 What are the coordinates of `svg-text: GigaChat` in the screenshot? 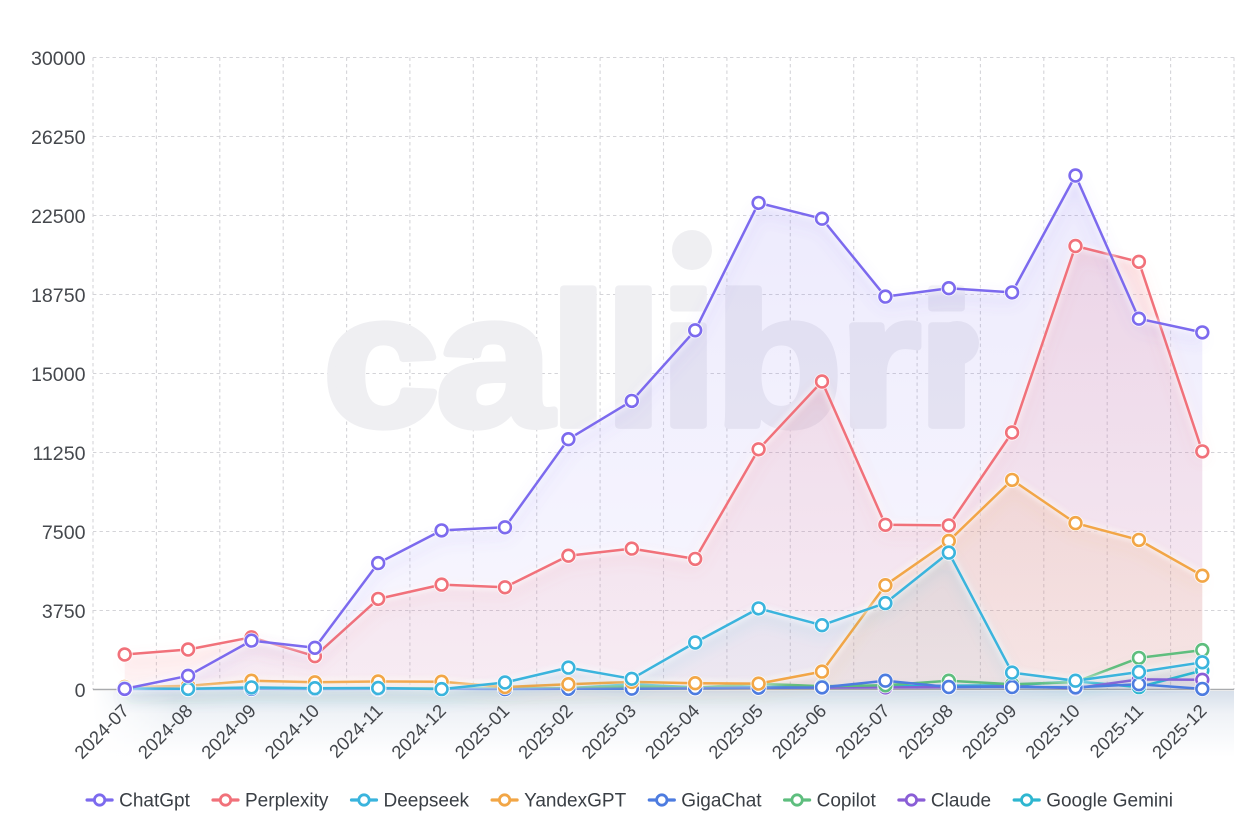 It's located at (721, 801).